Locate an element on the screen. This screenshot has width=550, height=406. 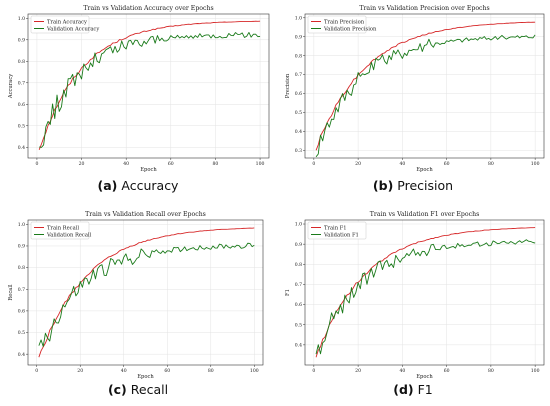
caption-letter: (a) is located at coordinates (107, 185).